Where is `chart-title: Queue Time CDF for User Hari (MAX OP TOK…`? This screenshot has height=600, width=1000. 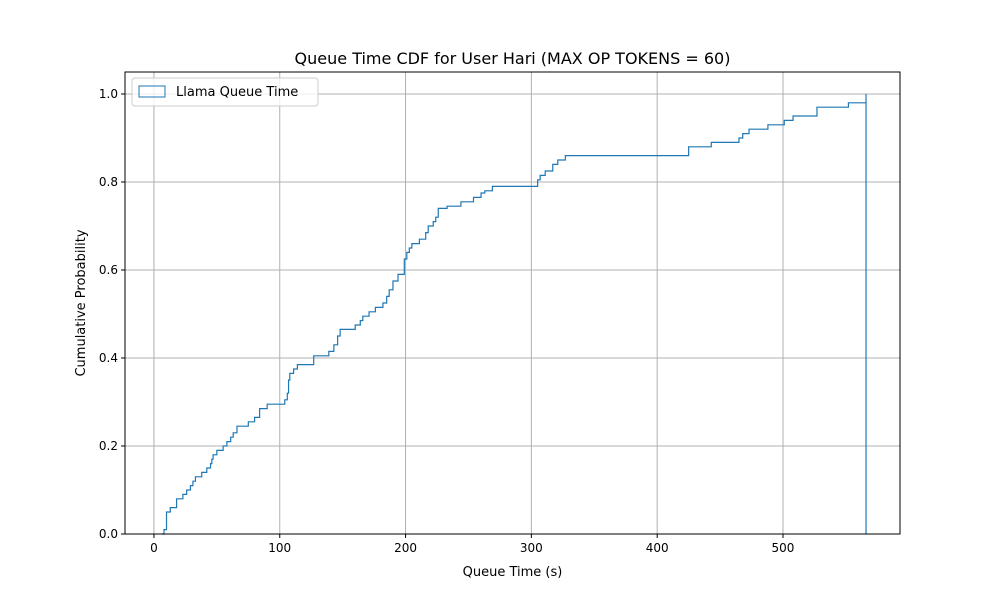 chart-title: Queue Time CDF for User Hari (MAX OP TOK… is located at coordinates (513, 58).